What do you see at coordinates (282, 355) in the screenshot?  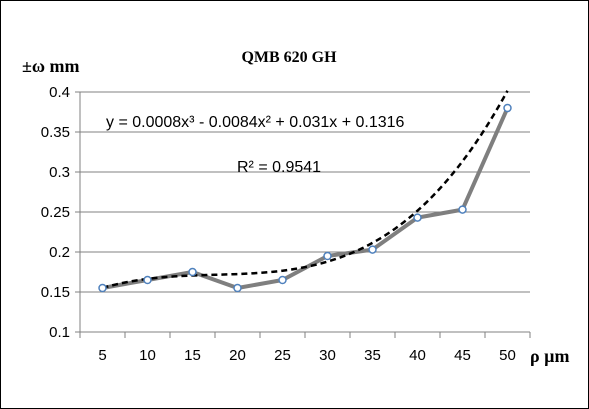 I see `x-tick-label: 25` at bounding box center [282, 355].